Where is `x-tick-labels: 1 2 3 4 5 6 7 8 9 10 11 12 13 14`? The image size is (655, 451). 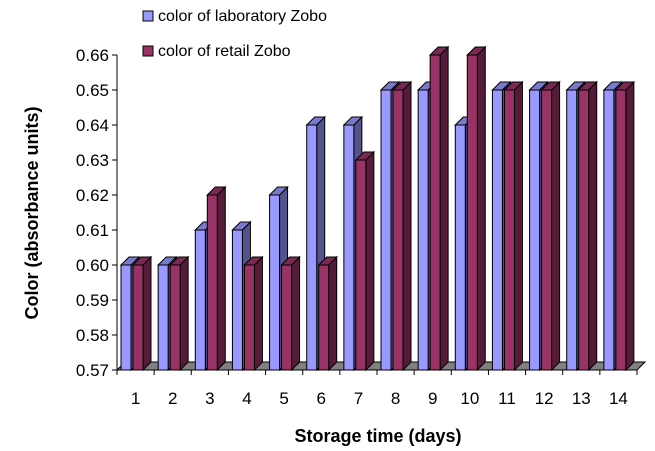
x-tick-labels: 1 2 3 4 5 6 7 8 9 10 11 12 13 14 is located at coordinates (379, 398).